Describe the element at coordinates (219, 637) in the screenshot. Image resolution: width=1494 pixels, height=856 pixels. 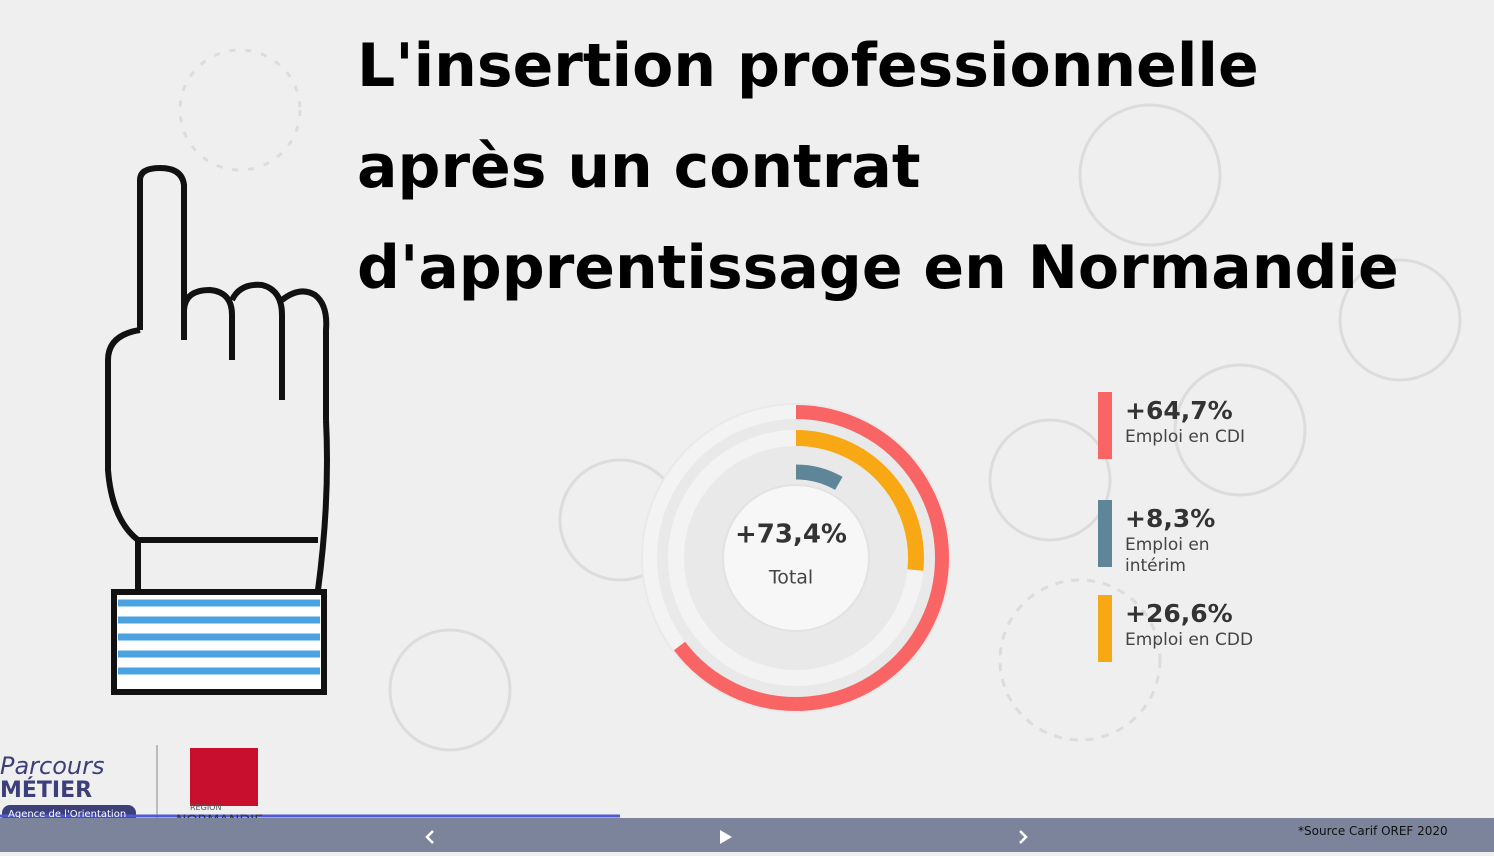
I see `cuff-stripes` at that location.